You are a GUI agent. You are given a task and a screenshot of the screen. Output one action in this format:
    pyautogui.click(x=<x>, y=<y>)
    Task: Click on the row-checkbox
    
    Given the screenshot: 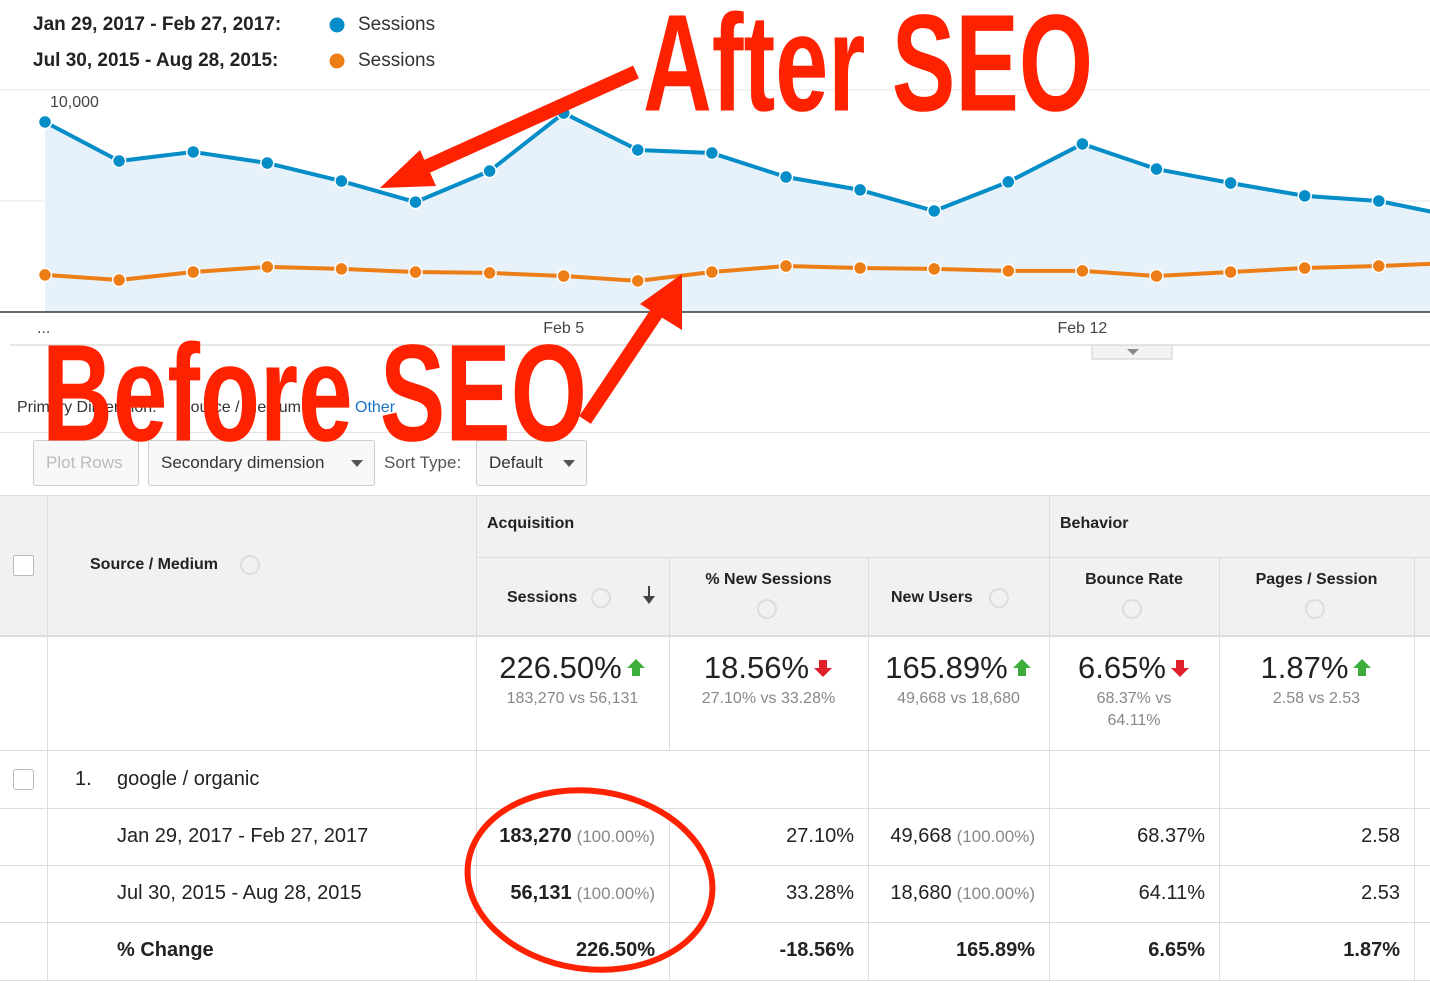 What is the action you would take?
    pyautogui.click(x=23, y=779)
    